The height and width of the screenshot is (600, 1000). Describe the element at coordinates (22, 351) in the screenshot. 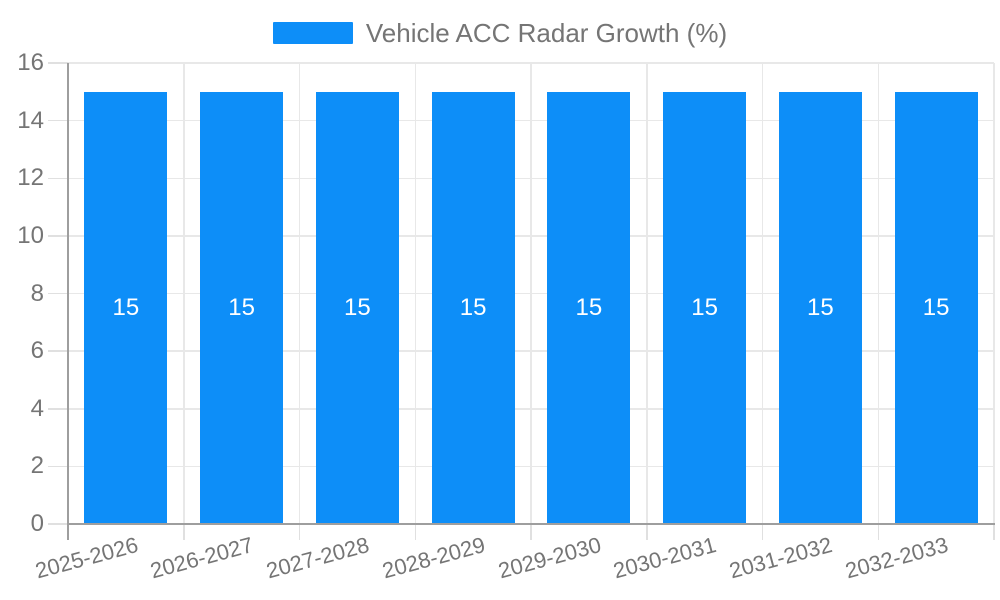

I see `y-tick-label: 6` at that location.